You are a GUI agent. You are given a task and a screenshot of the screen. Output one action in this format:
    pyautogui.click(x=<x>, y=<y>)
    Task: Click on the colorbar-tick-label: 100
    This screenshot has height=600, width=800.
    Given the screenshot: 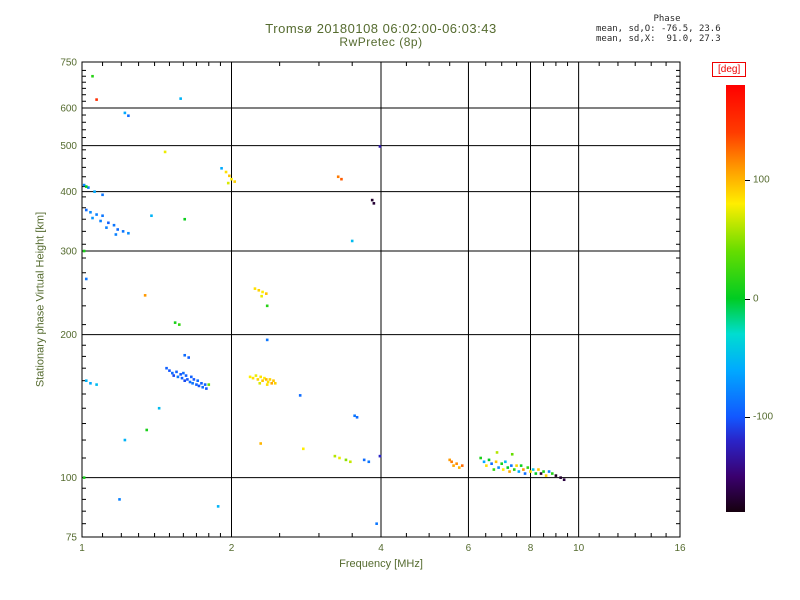 What is the action you would take?
    pyautogui.click(x=761, y=180)
    